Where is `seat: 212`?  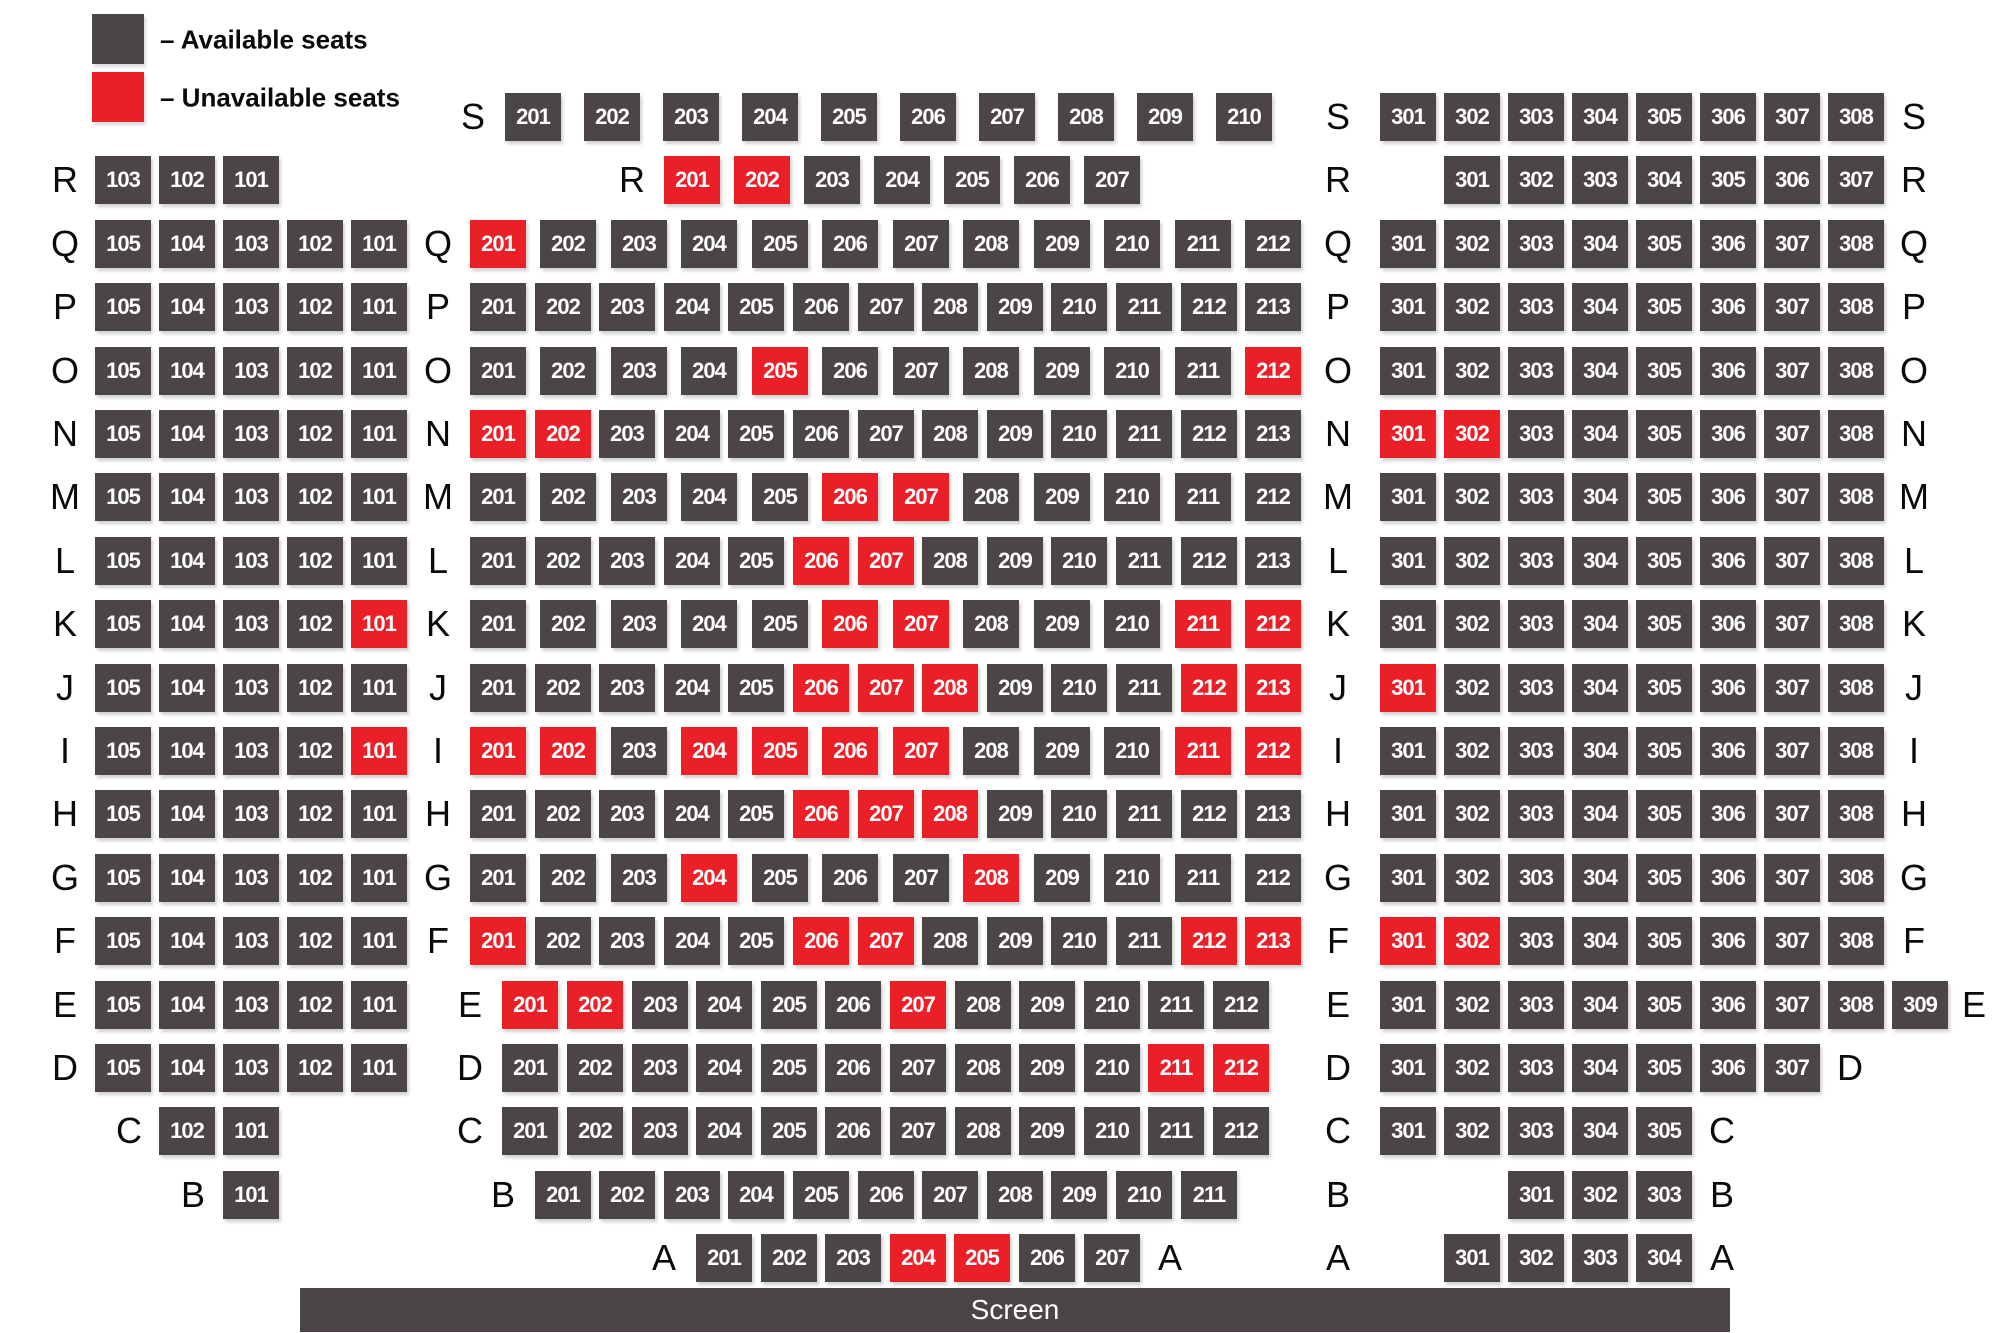 seat: 212 is located at coordinates (1273, 878).